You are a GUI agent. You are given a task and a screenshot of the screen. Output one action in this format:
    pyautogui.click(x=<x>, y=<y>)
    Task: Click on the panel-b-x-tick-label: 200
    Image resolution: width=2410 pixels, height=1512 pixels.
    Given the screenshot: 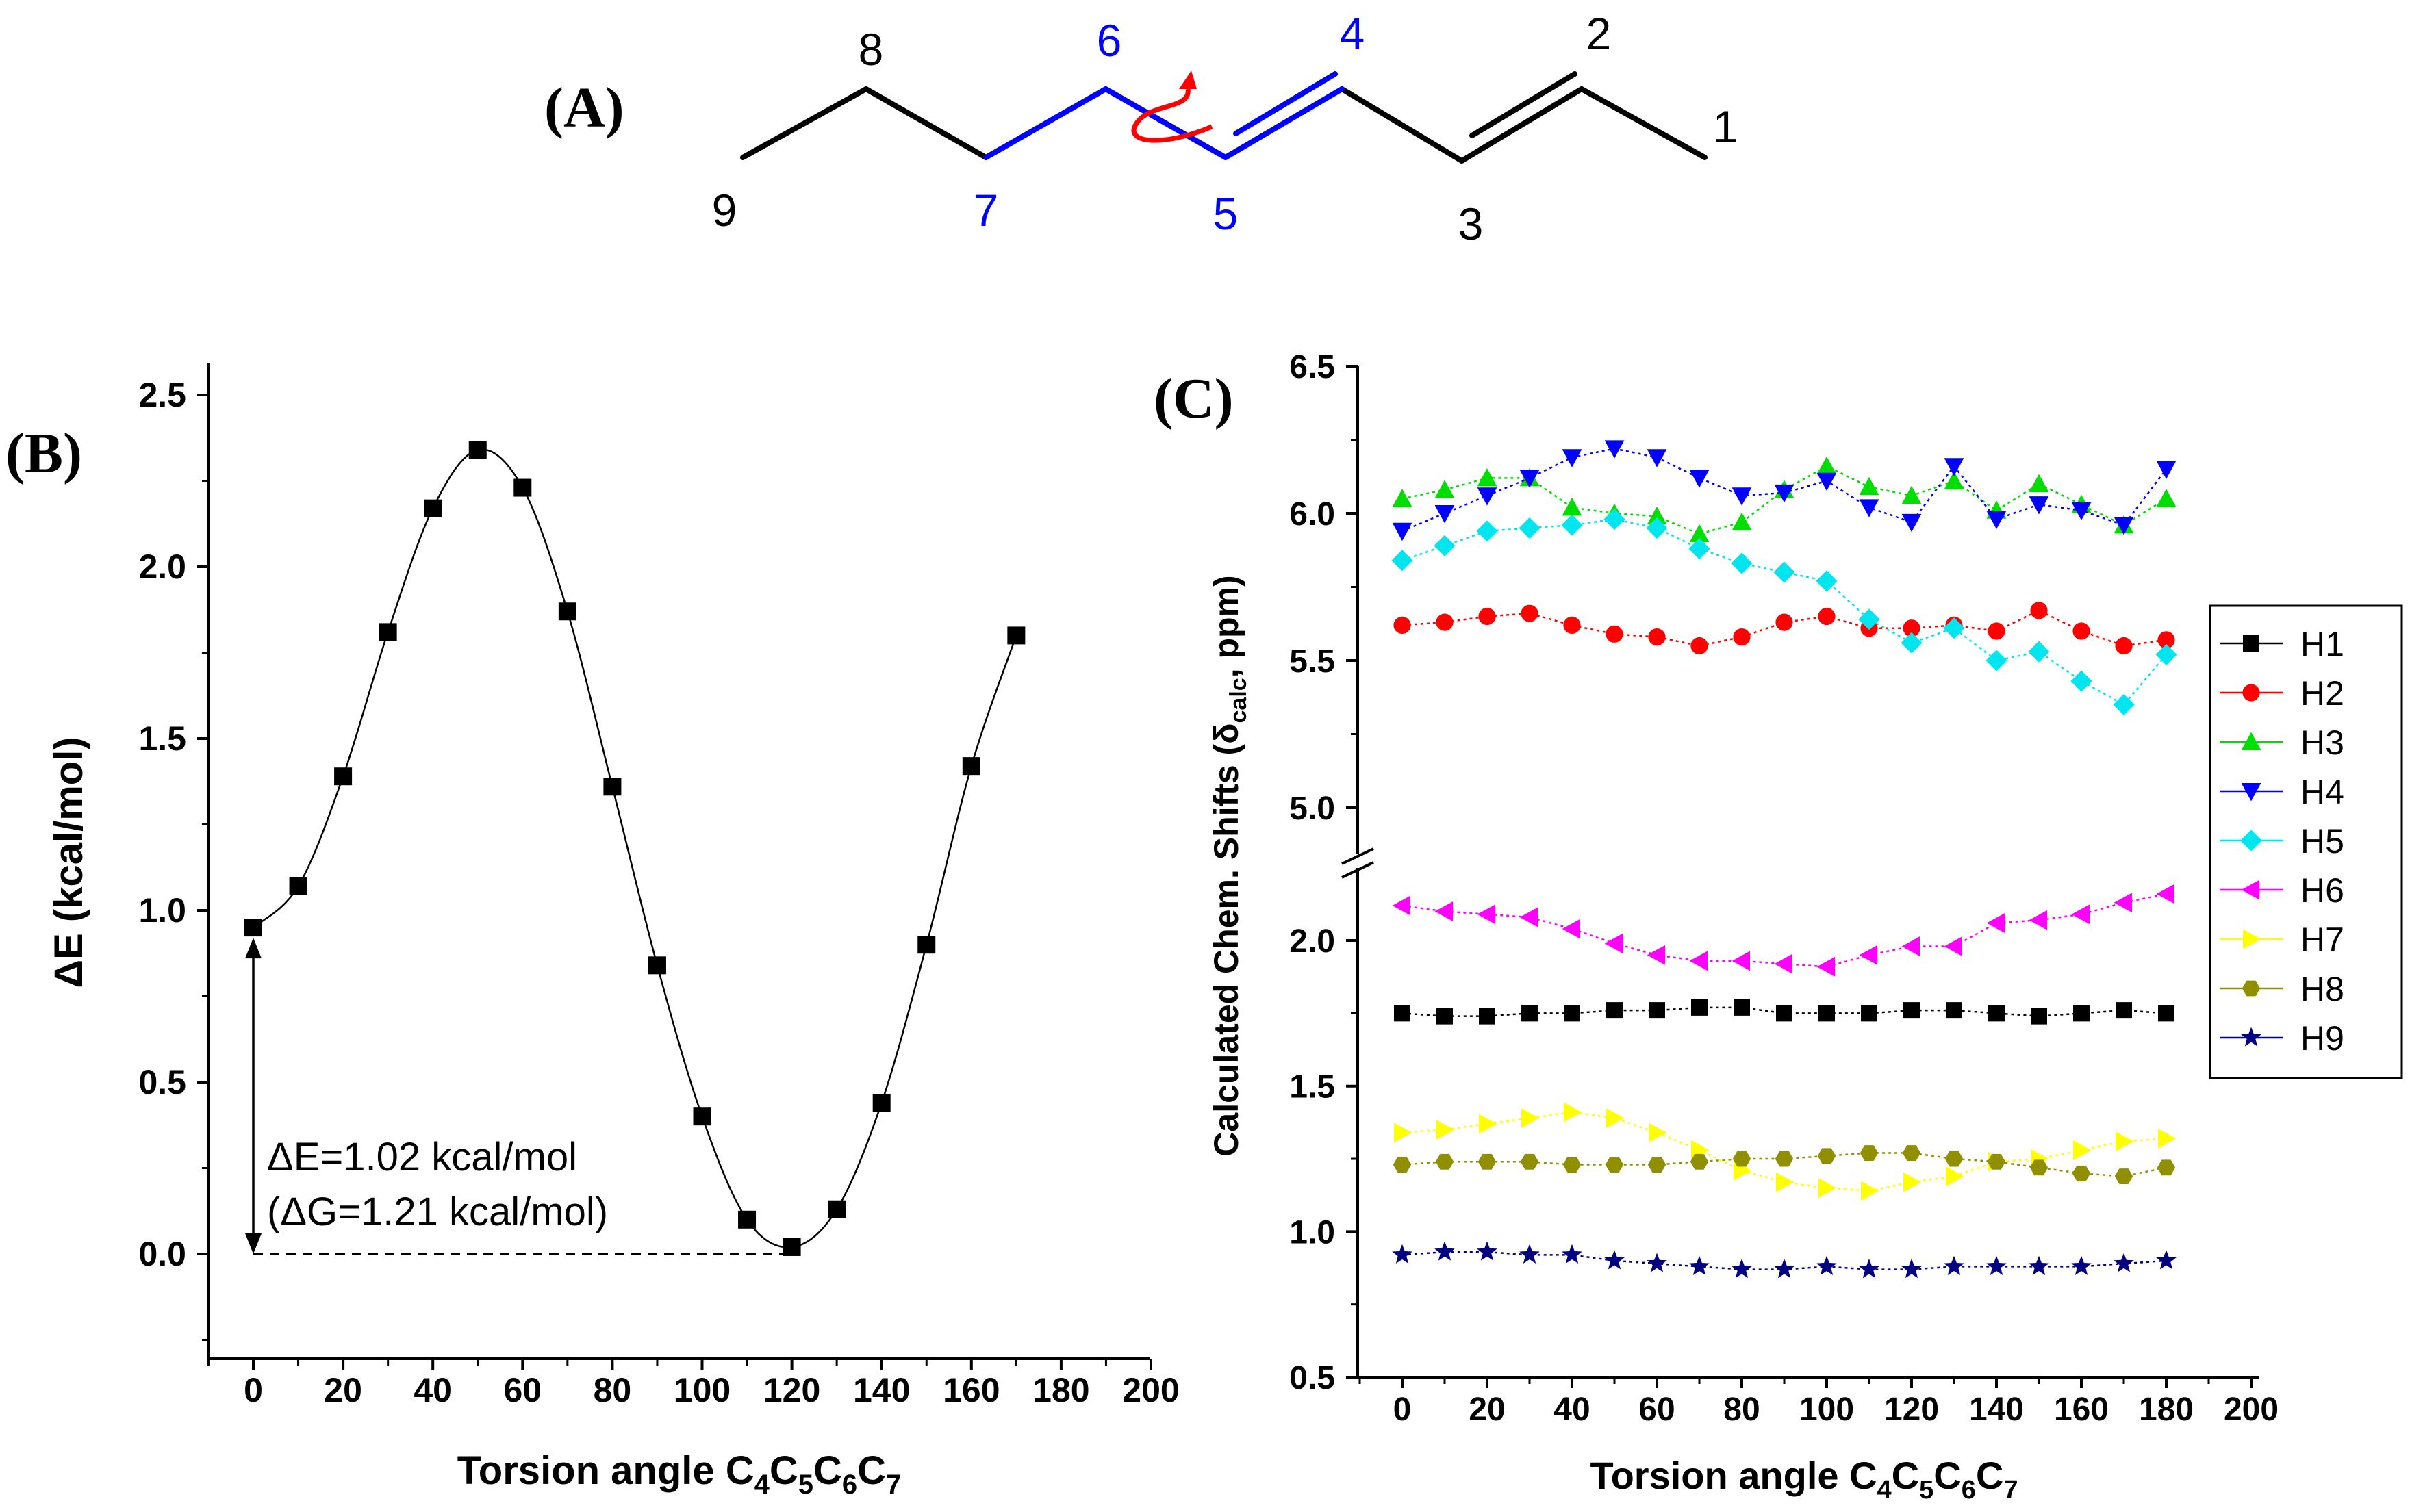 What is the action you would take?
    pyautogui.click(x=1150, y=1390)
    